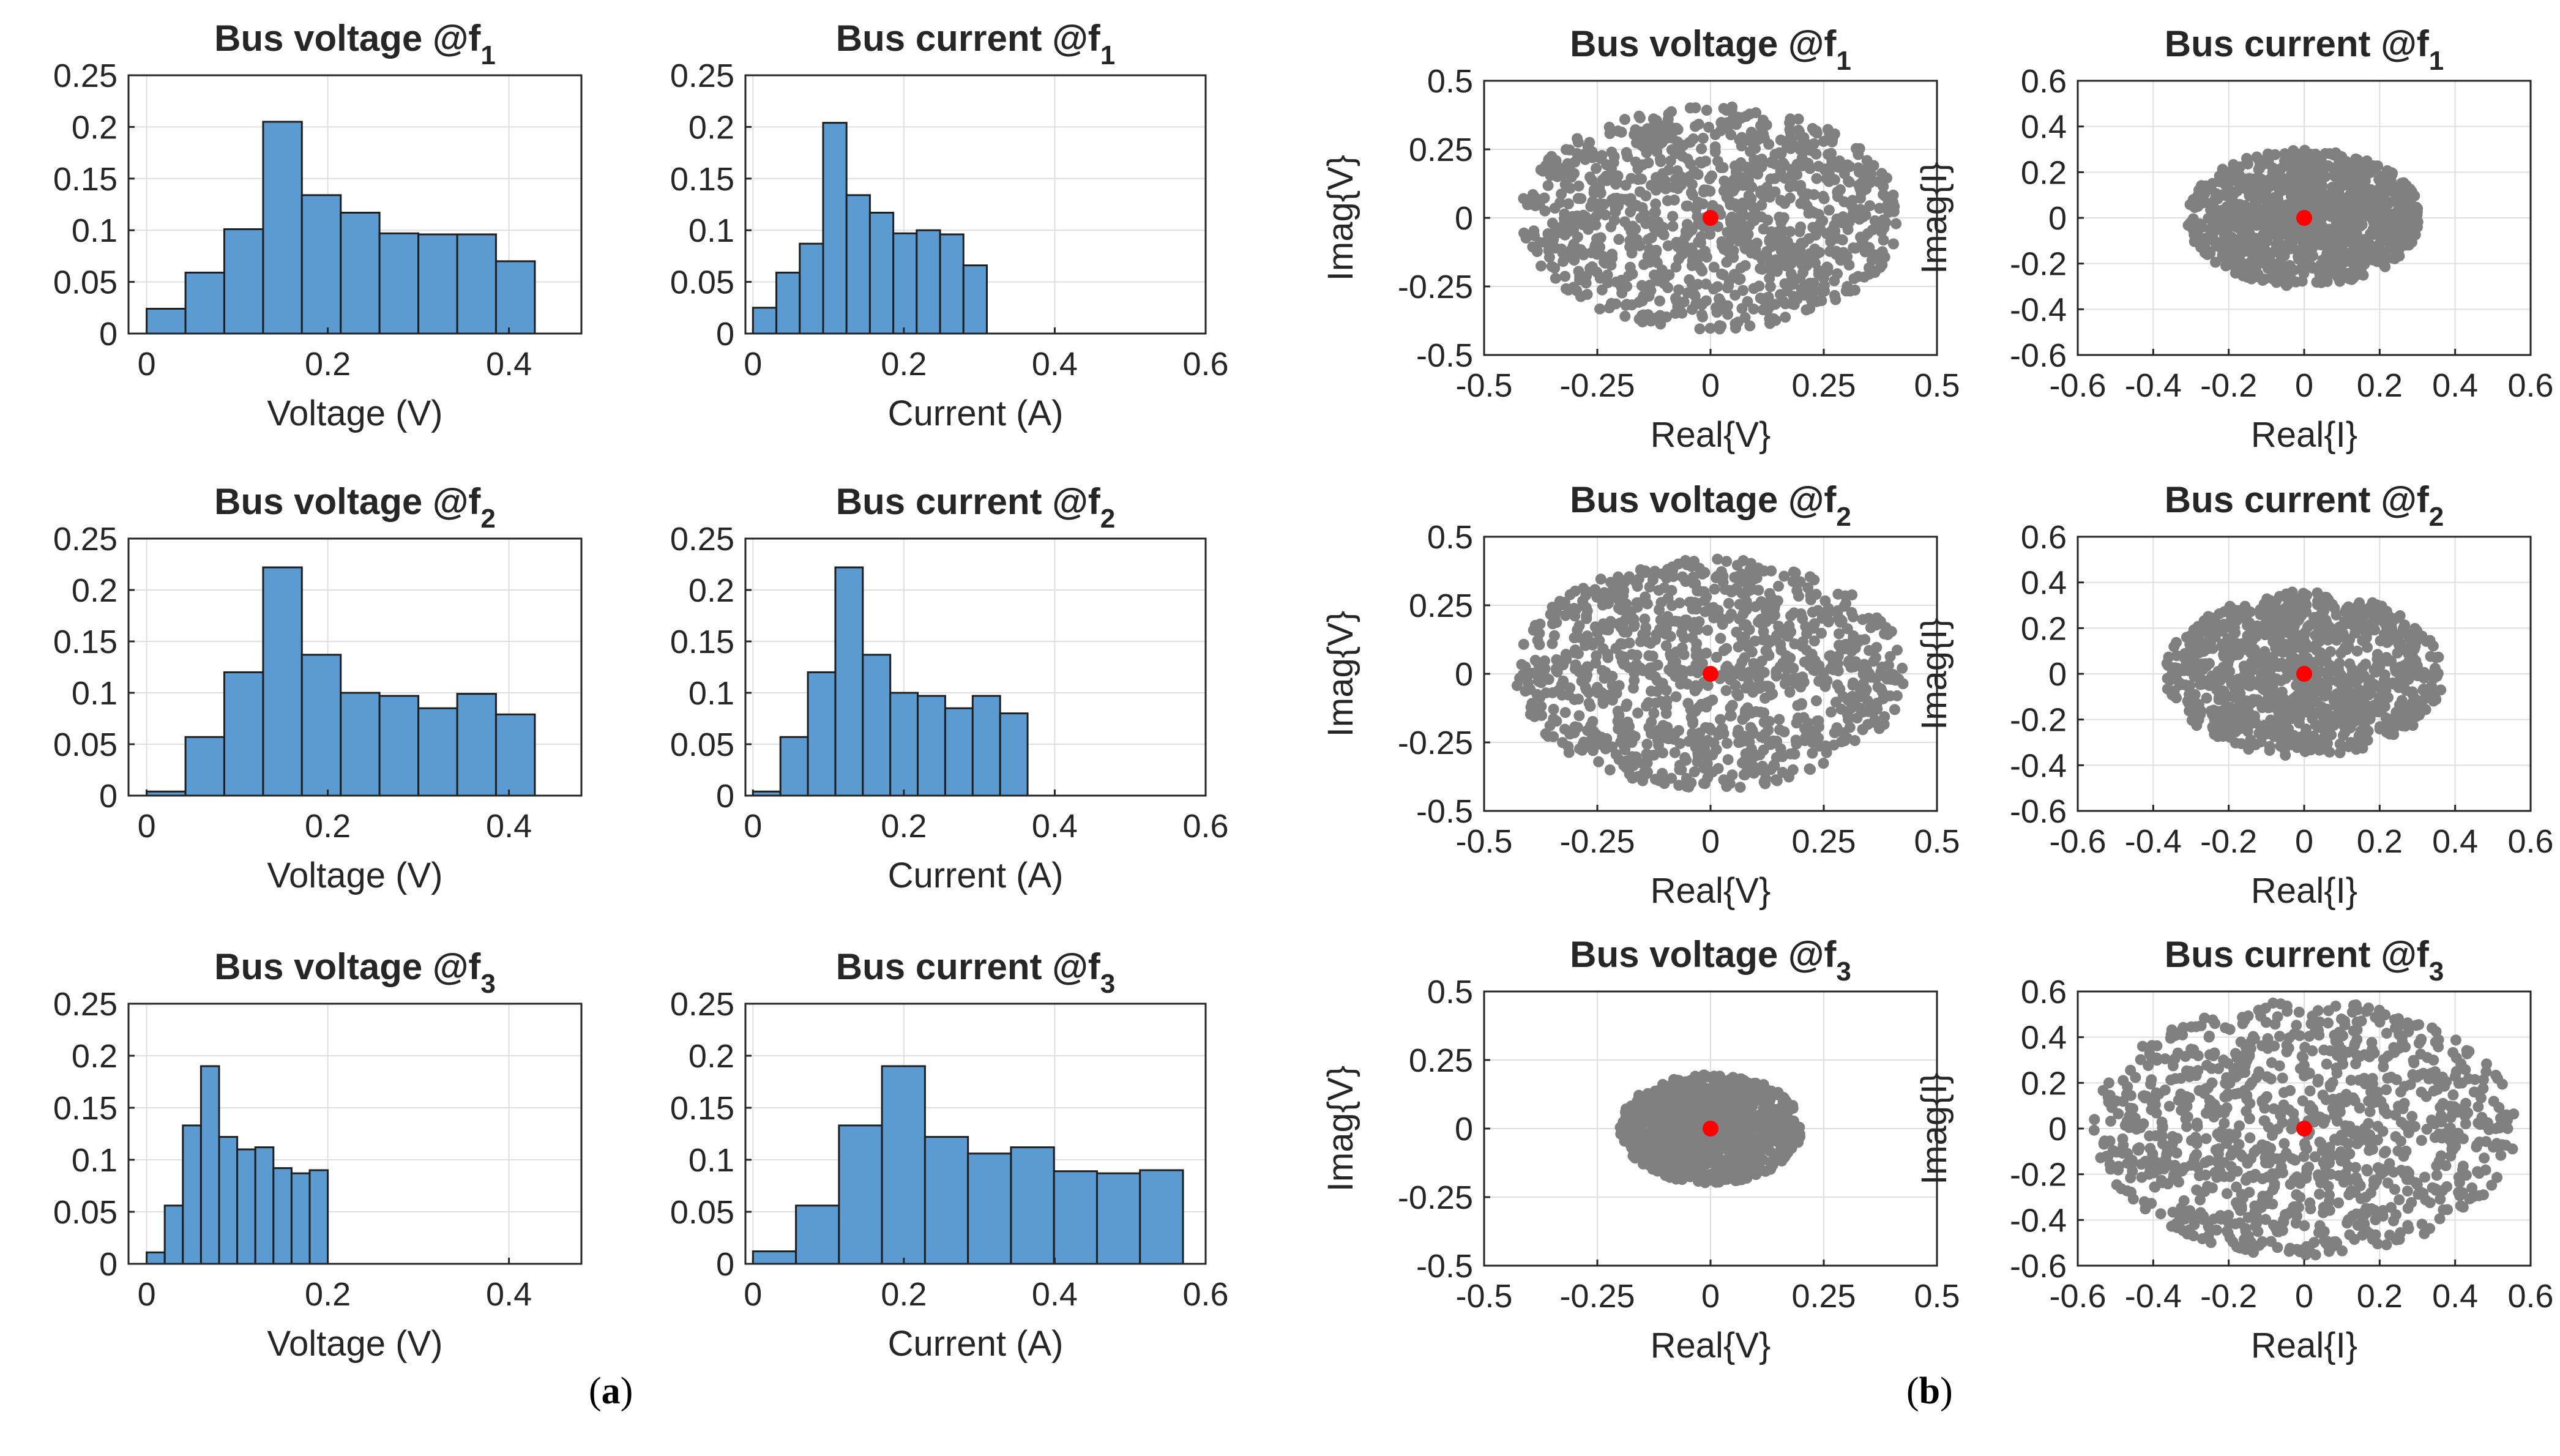 The height and width of the screenshot is (1456, 2560). I want to click on center-point, so click(2304, 674).